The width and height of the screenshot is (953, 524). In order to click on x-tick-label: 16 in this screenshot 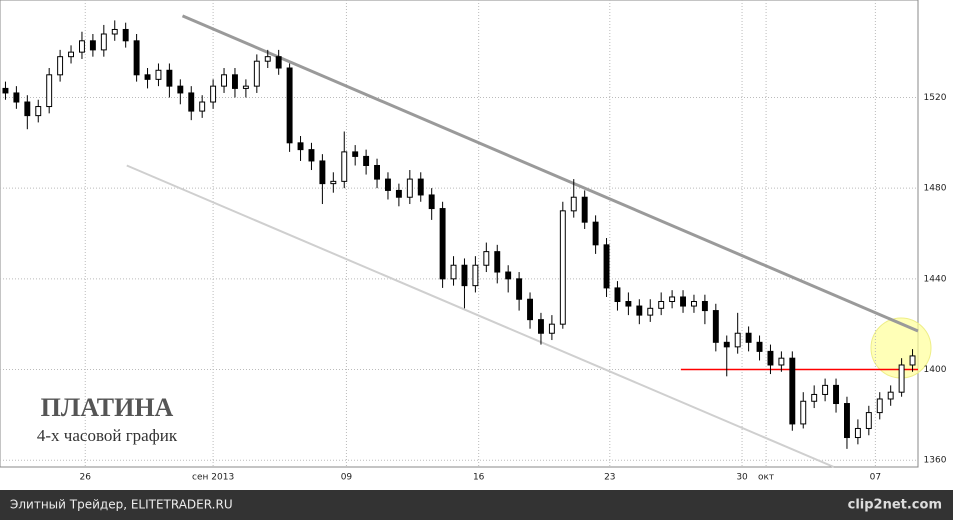, I will do `click(479, 478)`.